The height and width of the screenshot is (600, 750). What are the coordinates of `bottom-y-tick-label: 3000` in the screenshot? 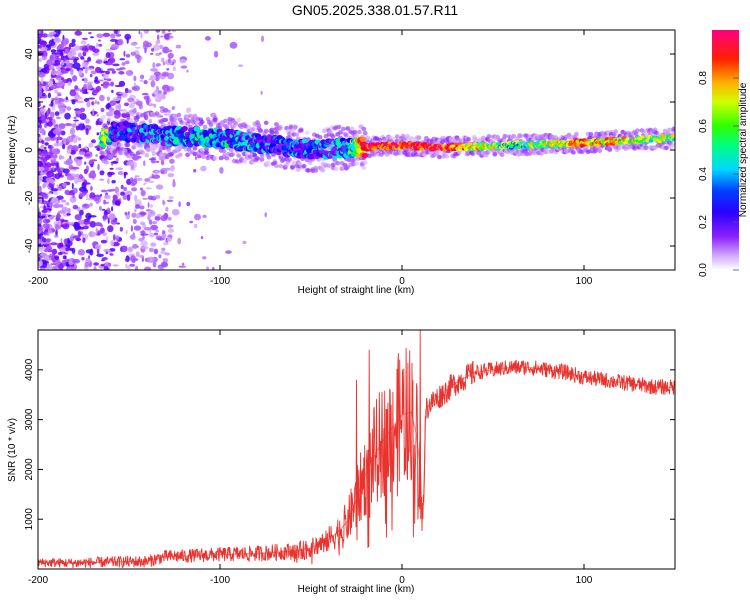 It's located at (29, 419).